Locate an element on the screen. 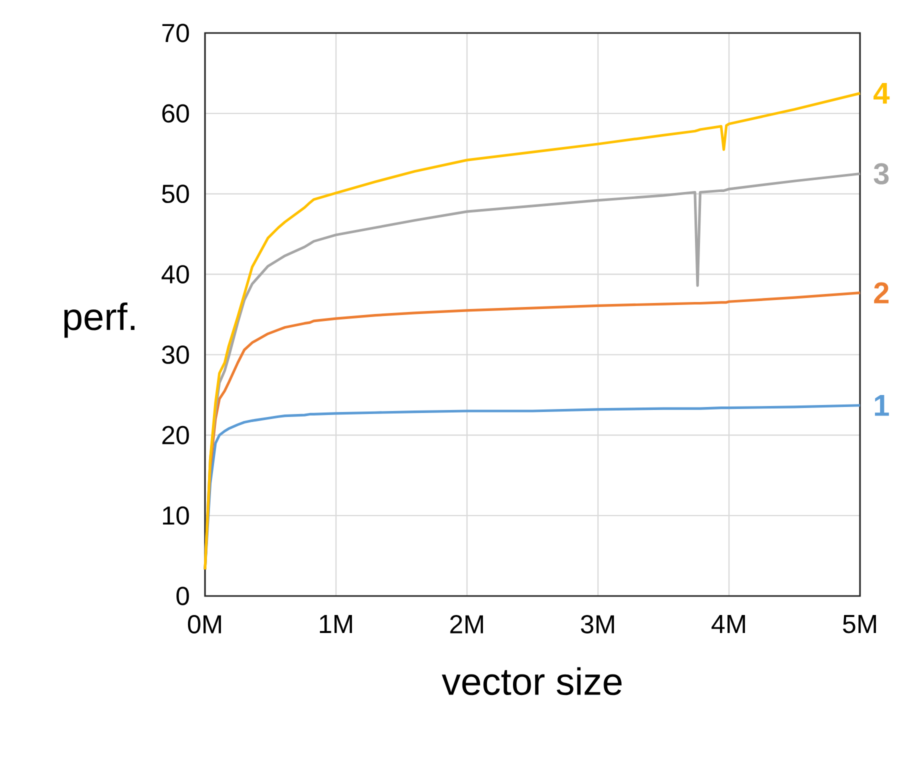  y-tick-label: 10 is located at coordinates (176, 515).